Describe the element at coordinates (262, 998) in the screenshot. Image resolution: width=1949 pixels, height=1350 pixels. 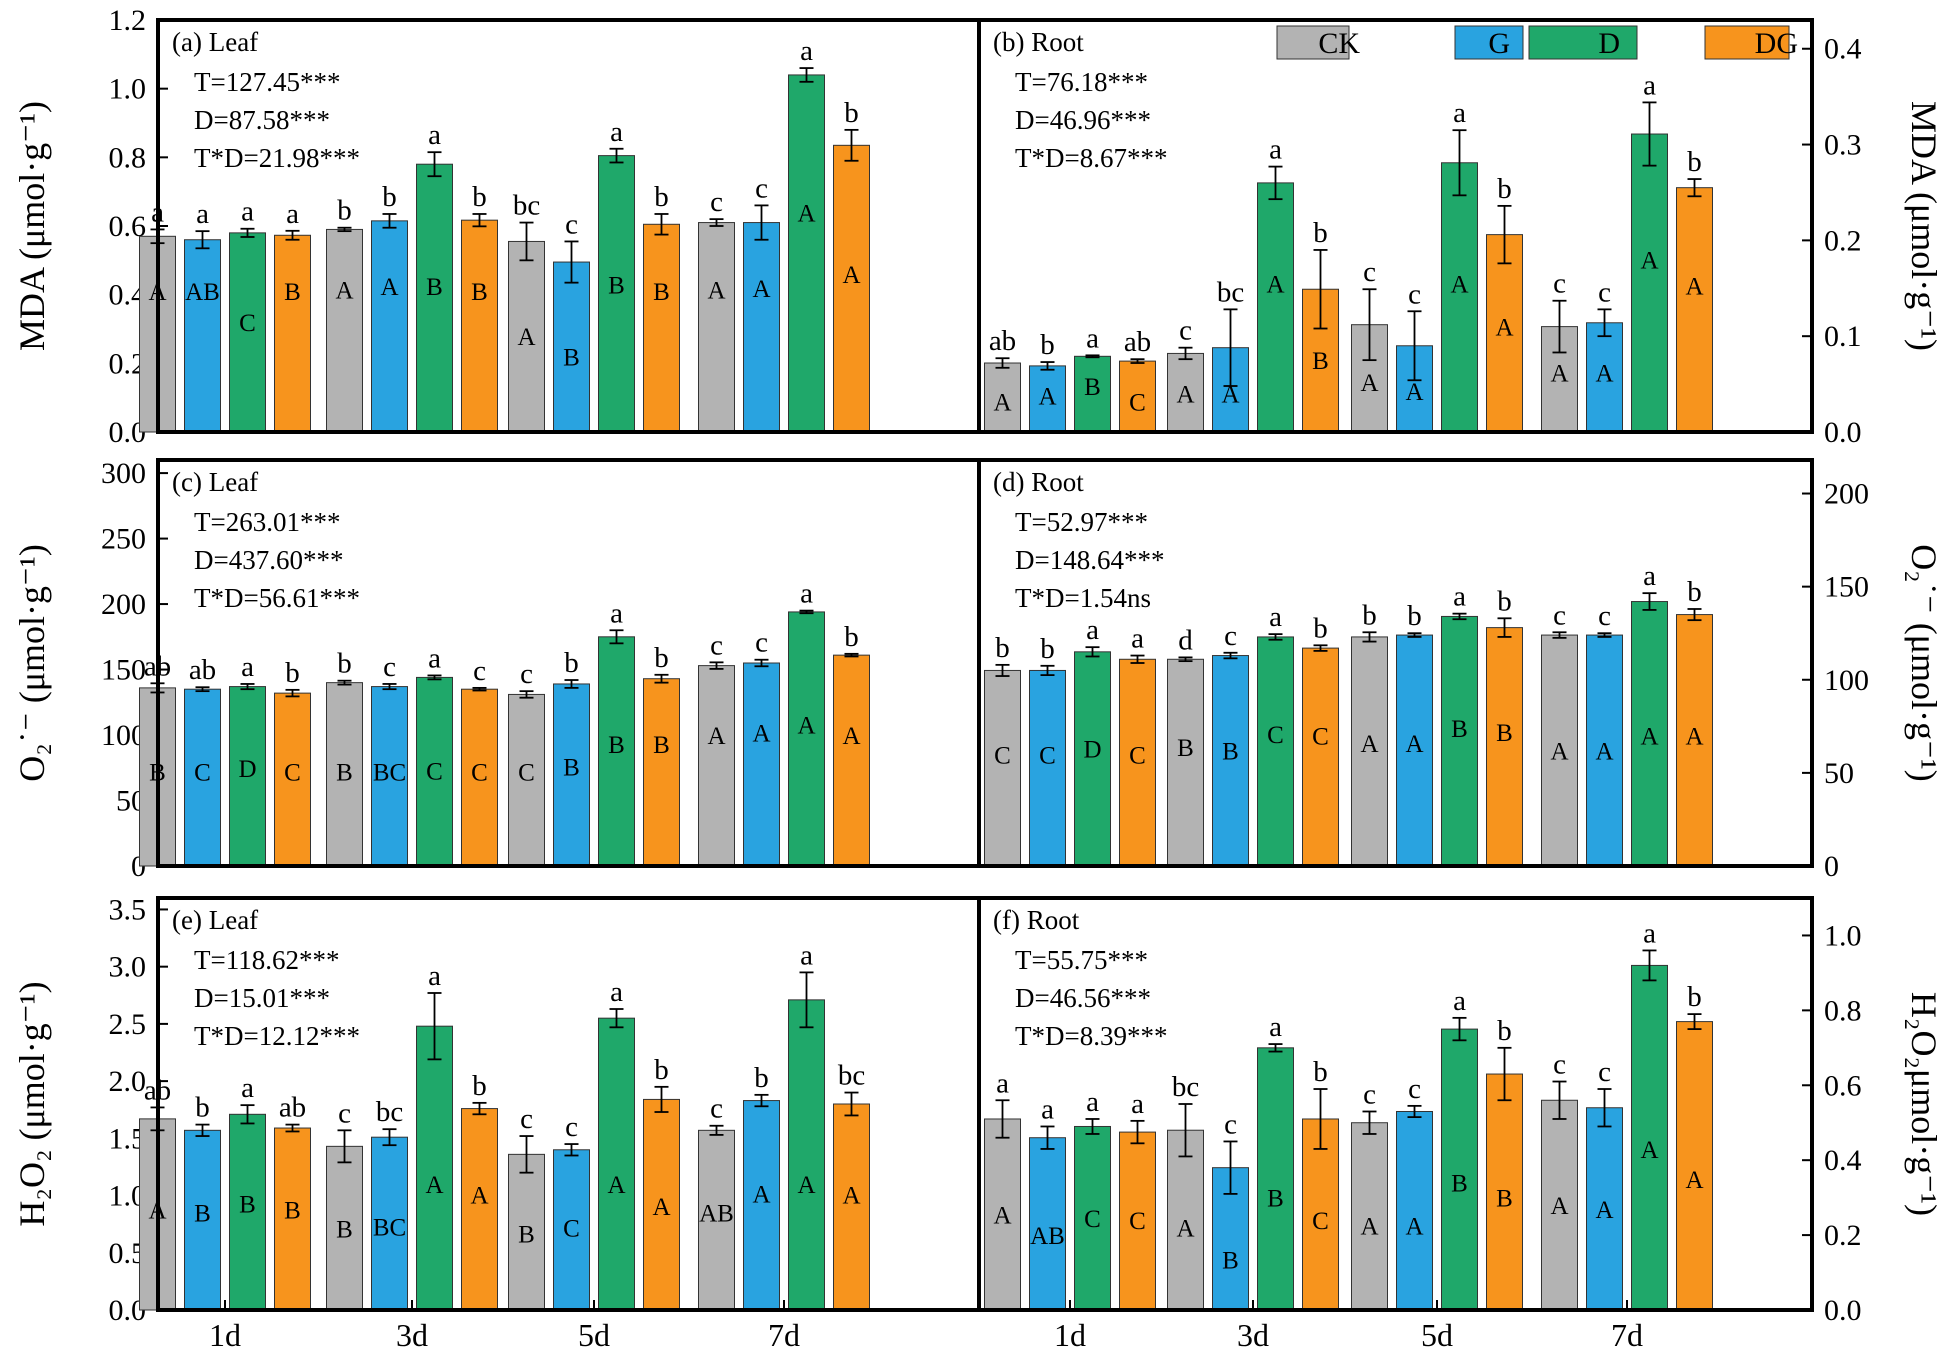
I see `anova-stat: D=15.01***` at that location.